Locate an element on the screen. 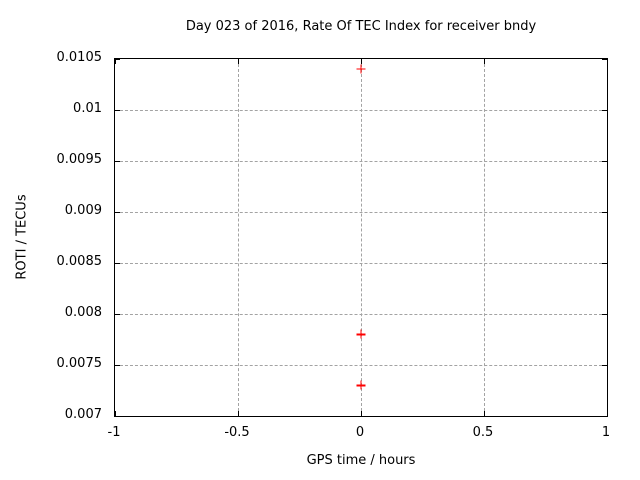 Image resolution: width=640 pixels, height=480 pixels. x-tick-label: -1 is located at coordinates (114, 432).